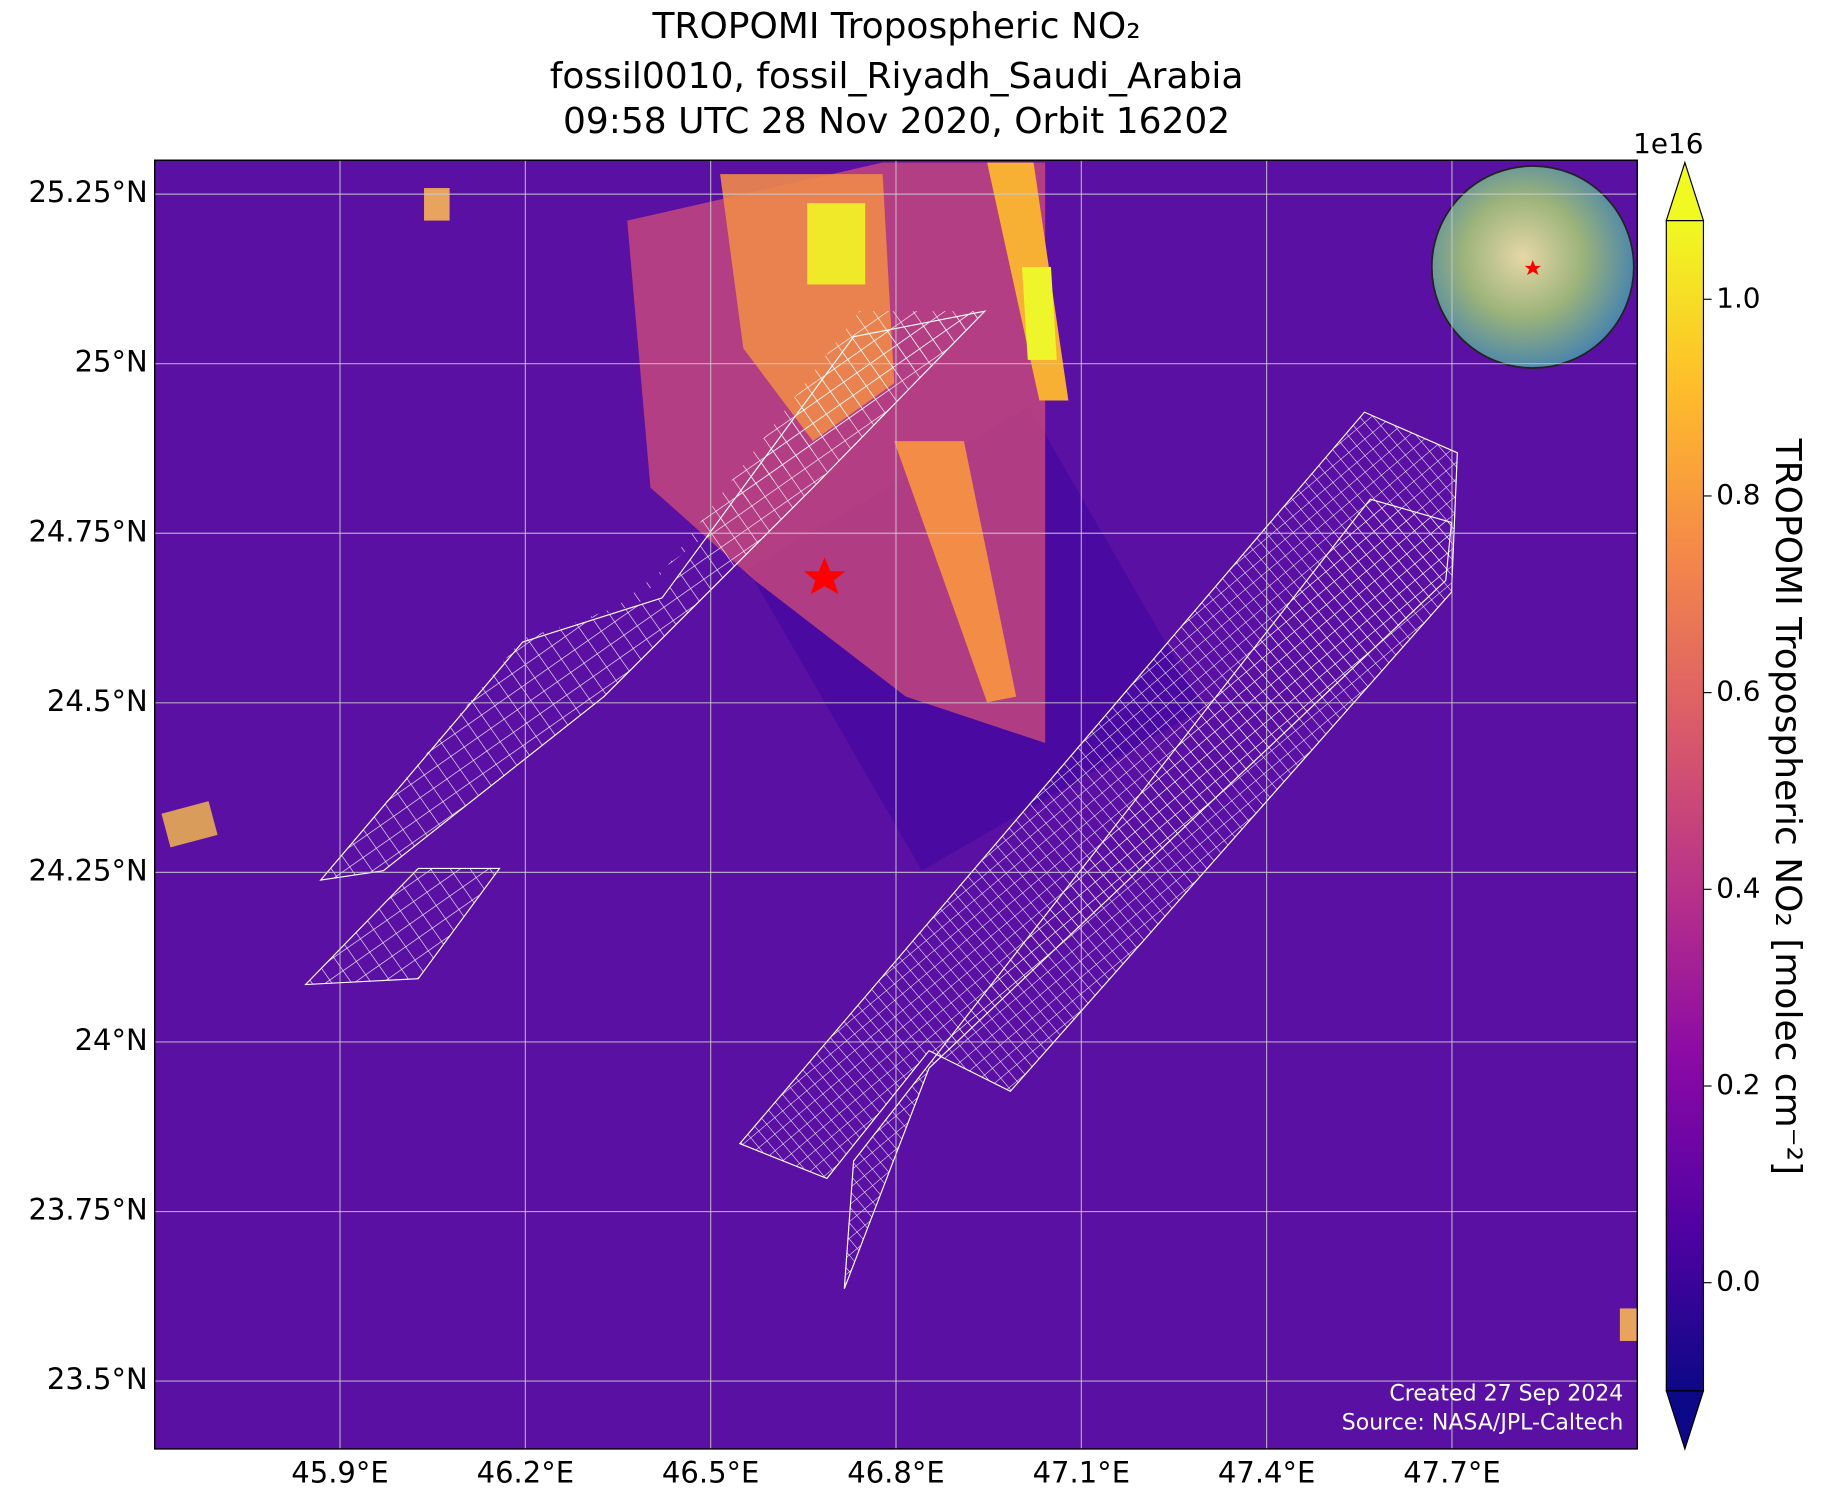 The width and height of the screenshot is (1821, 1500). Describe the element at coordinates (525, 1472) in the screenshot. I see `x-tick-label: 46.2°E` at that location.